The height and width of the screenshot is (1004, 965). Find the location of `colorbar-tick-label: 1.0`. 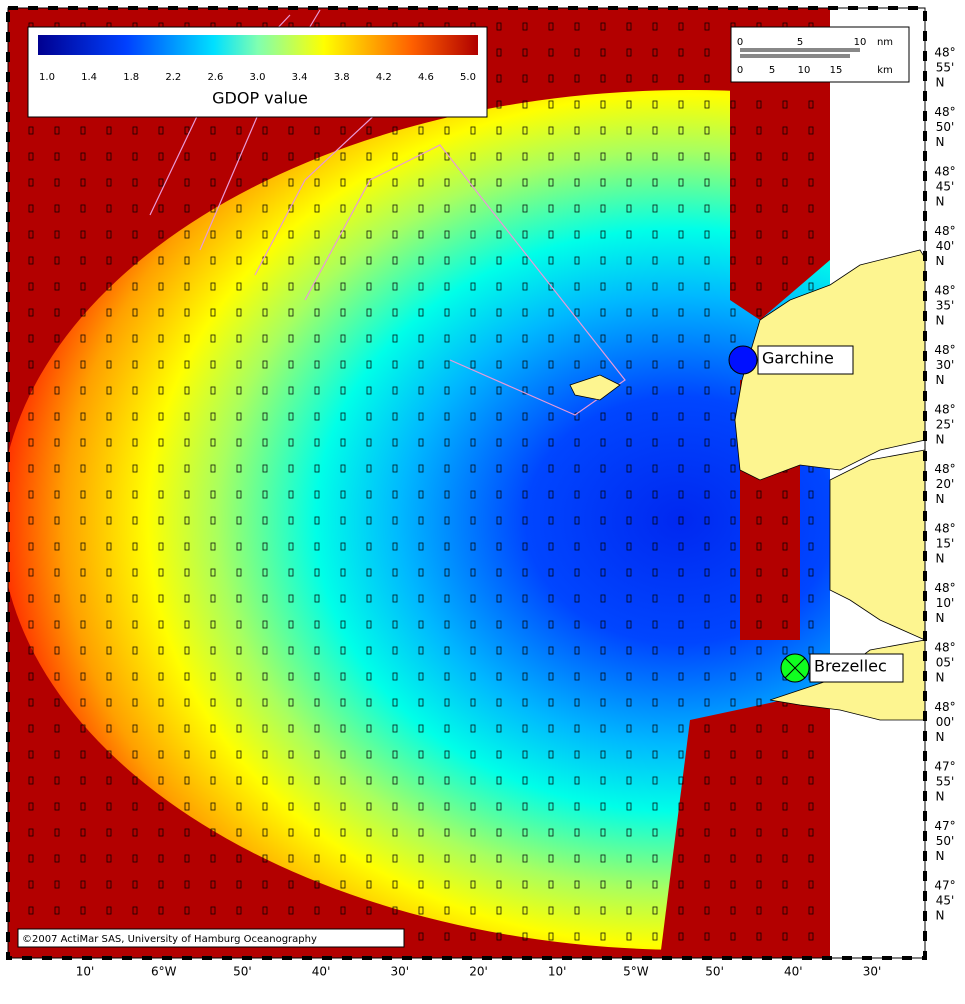

colorbar-tick-label: 1.0 is located at coordinates (47, 77).